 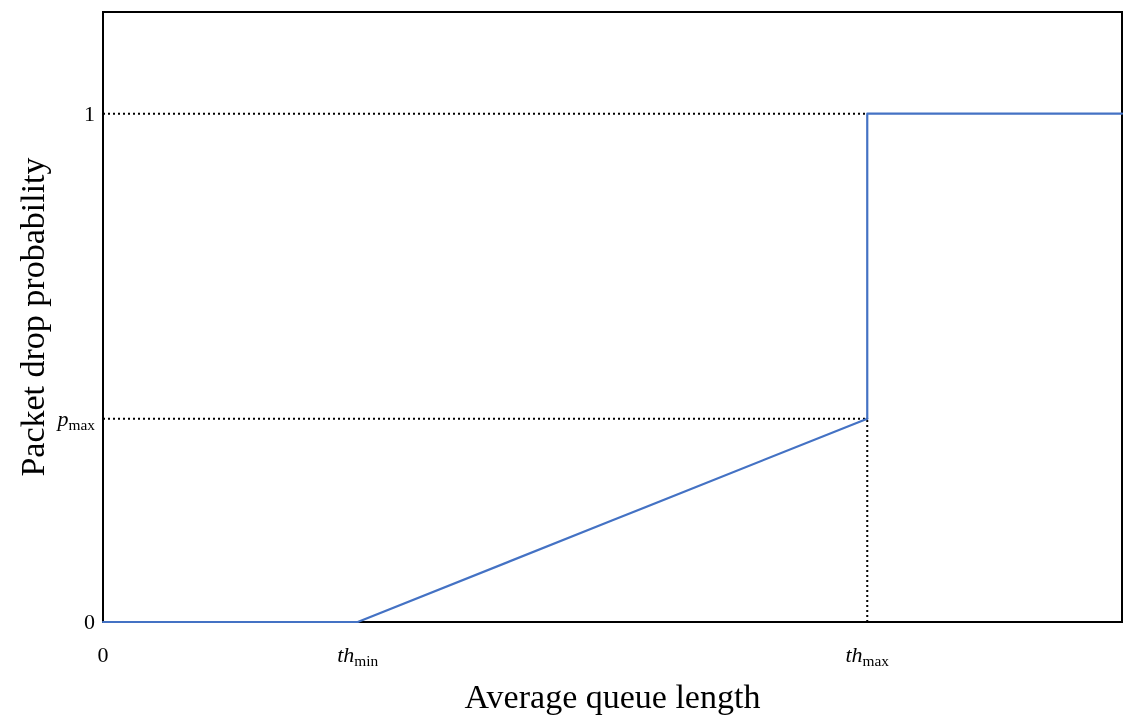 I want to click on y-tick-label: 1, so click(x=89, y=113).